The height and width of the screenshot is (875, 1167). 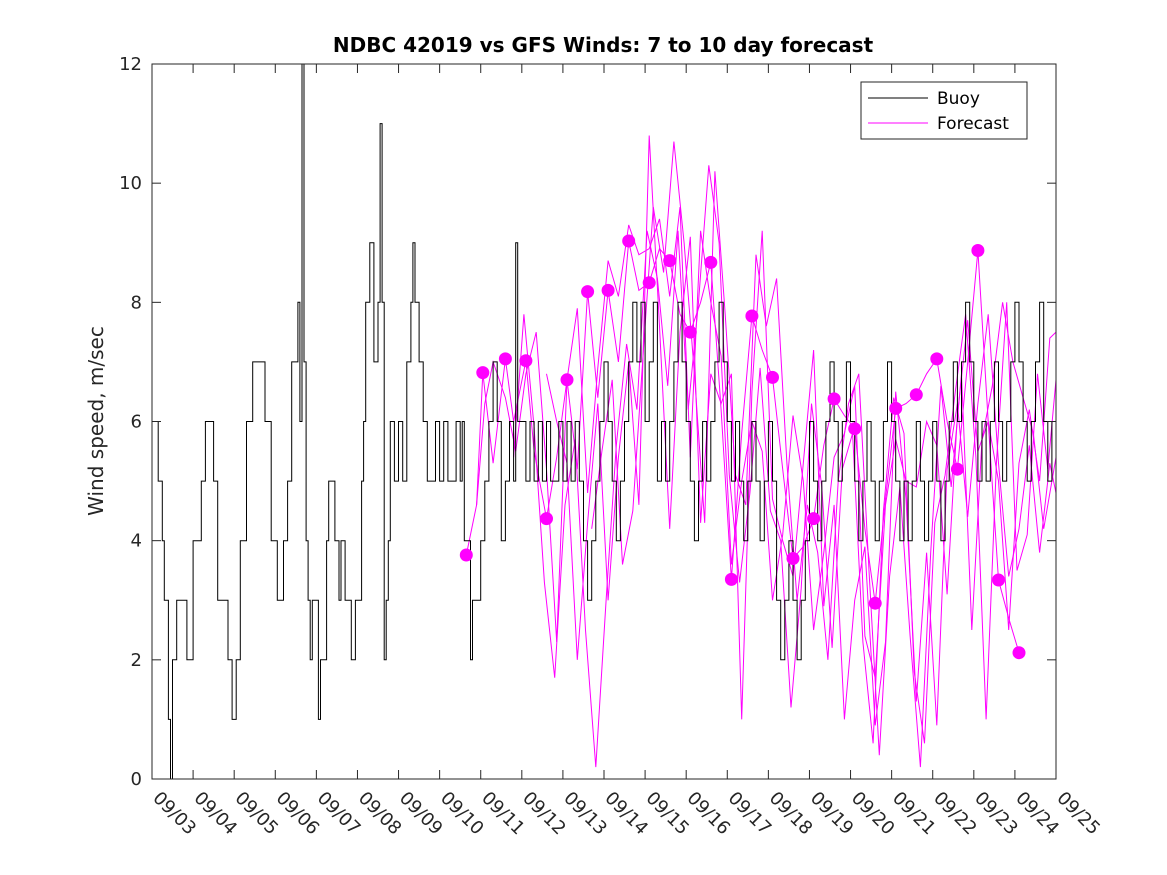 I want to click on y-tick-label: 6, so click(x=136, y=422).